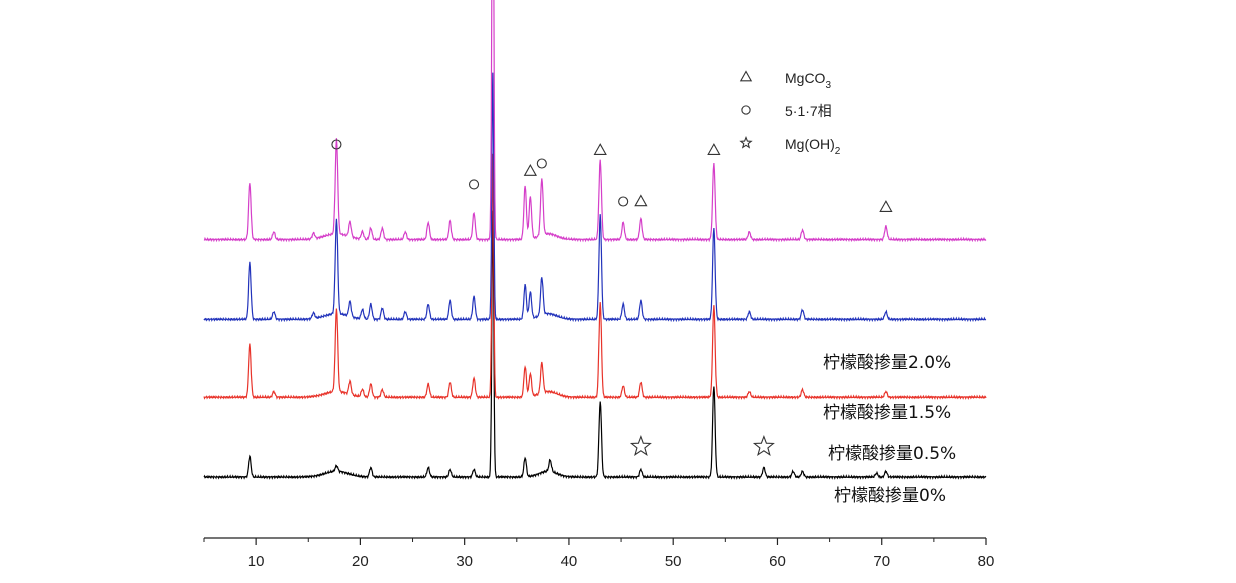 This screenshot has height=583, width=1236. Describe the element at coordinates (777, 561) in the screenshot. I see `x-tick-label-5: 60` at that location.